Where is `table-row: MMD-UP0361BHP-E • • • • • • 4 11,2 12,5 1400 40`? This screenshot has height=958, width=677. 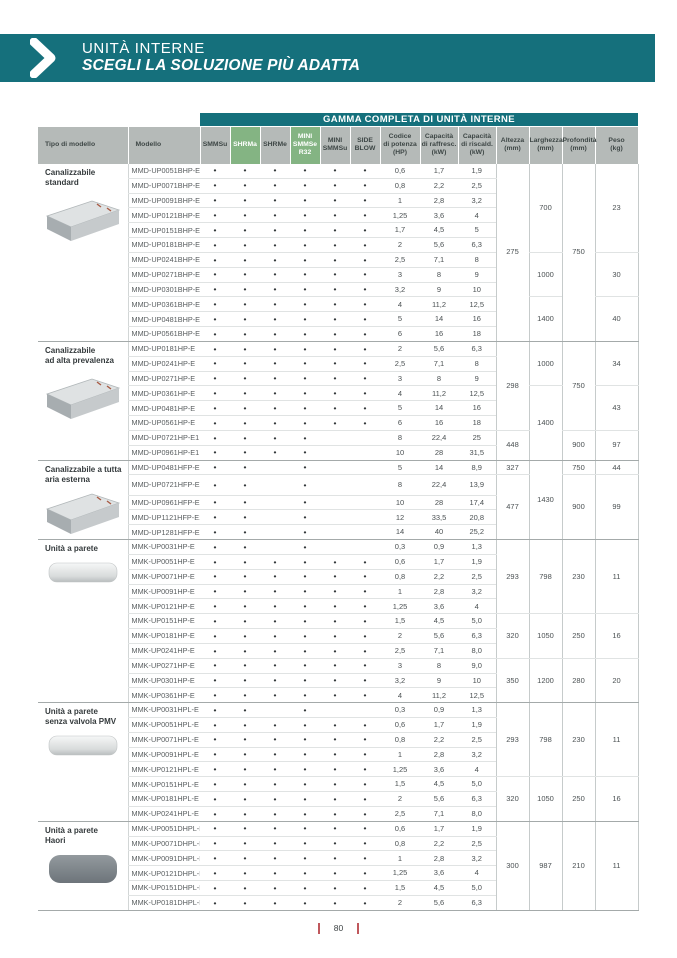 table-row: MMD-UP0361BHP-E • • • • • • 4 11,2 12,5 1400 40 is located at coordinates (338, 319).